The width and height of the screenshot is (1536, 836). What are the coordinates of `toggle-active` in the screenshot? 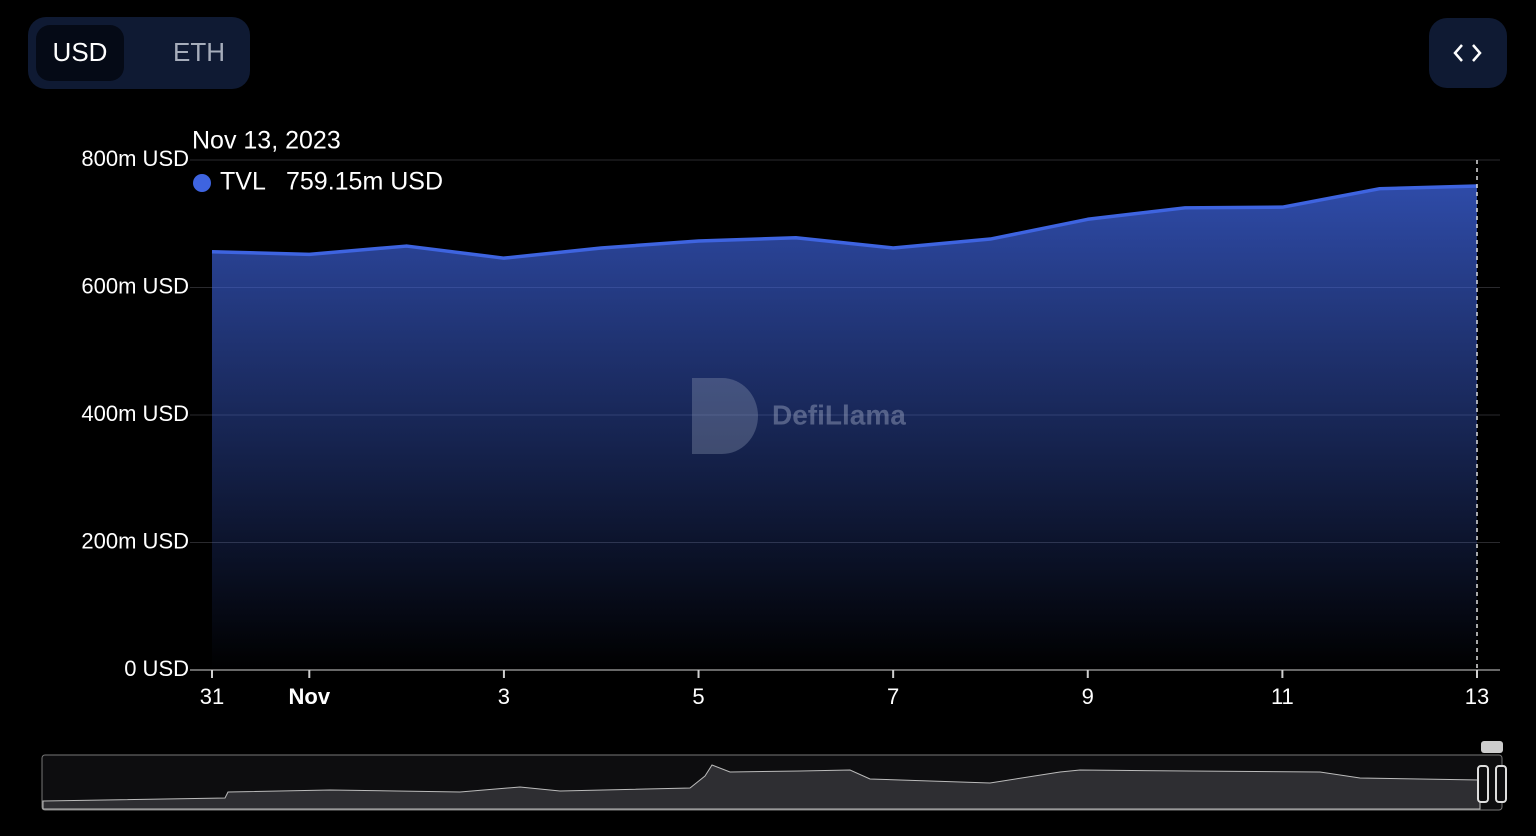 It's located at (80, 53).